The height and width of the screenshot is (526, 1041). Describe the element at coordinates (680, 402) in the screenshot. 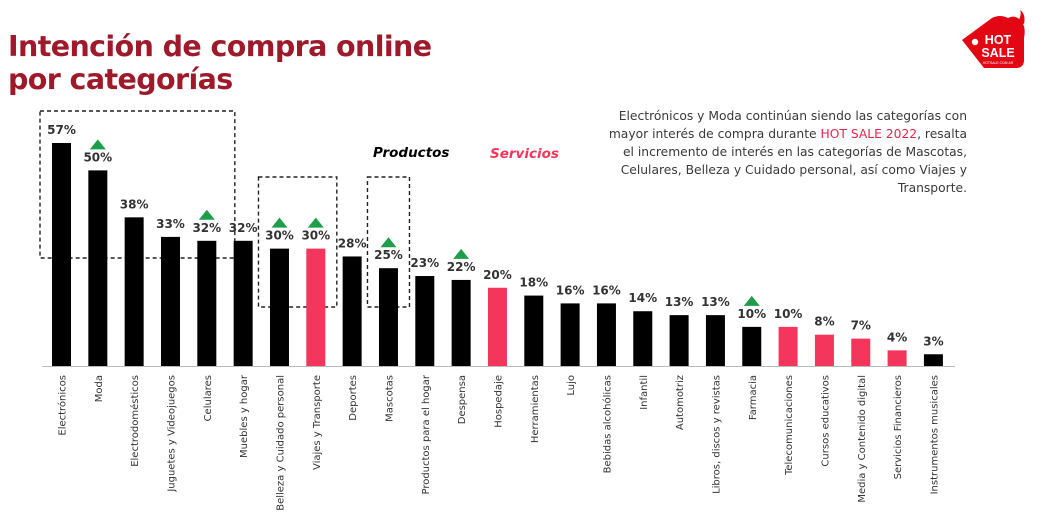

I see `category-label-automotriz: Automotriz` at that location.